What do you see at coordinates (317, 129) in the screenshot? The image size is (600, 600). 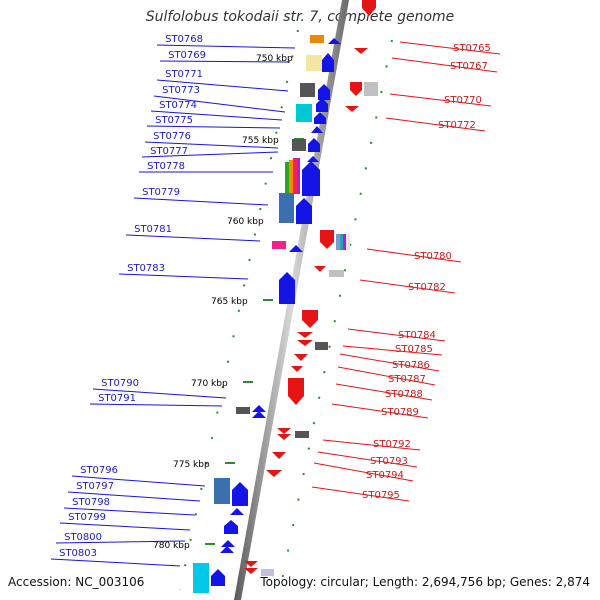 I see `gene-arrow-st0775` at bounding box center [317, 129].